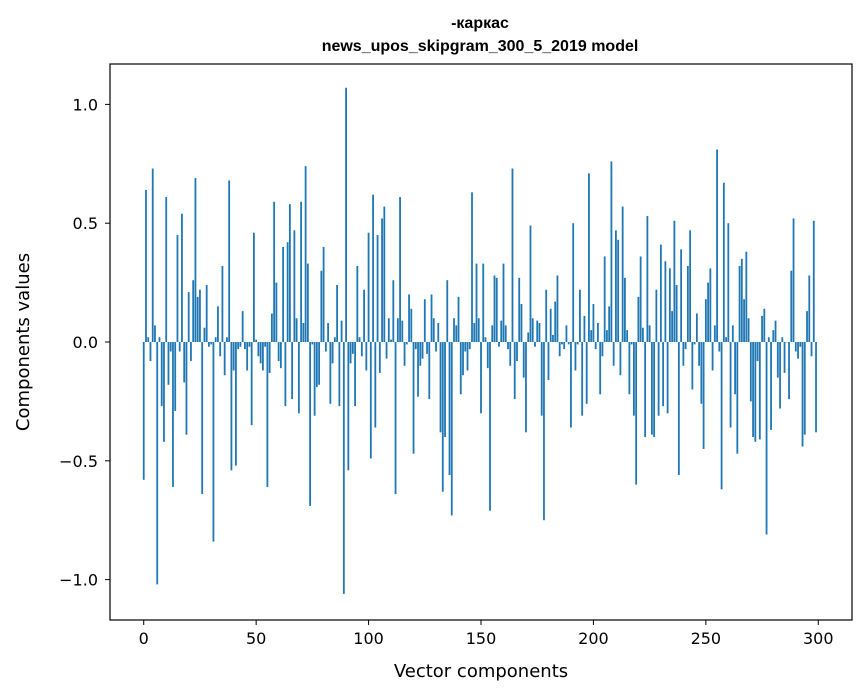 This screenshot has height=696, width=867. Describe the element at coordinates (481, 671) in the screenshot. I see `x-axis-label: Vector components` at that location.